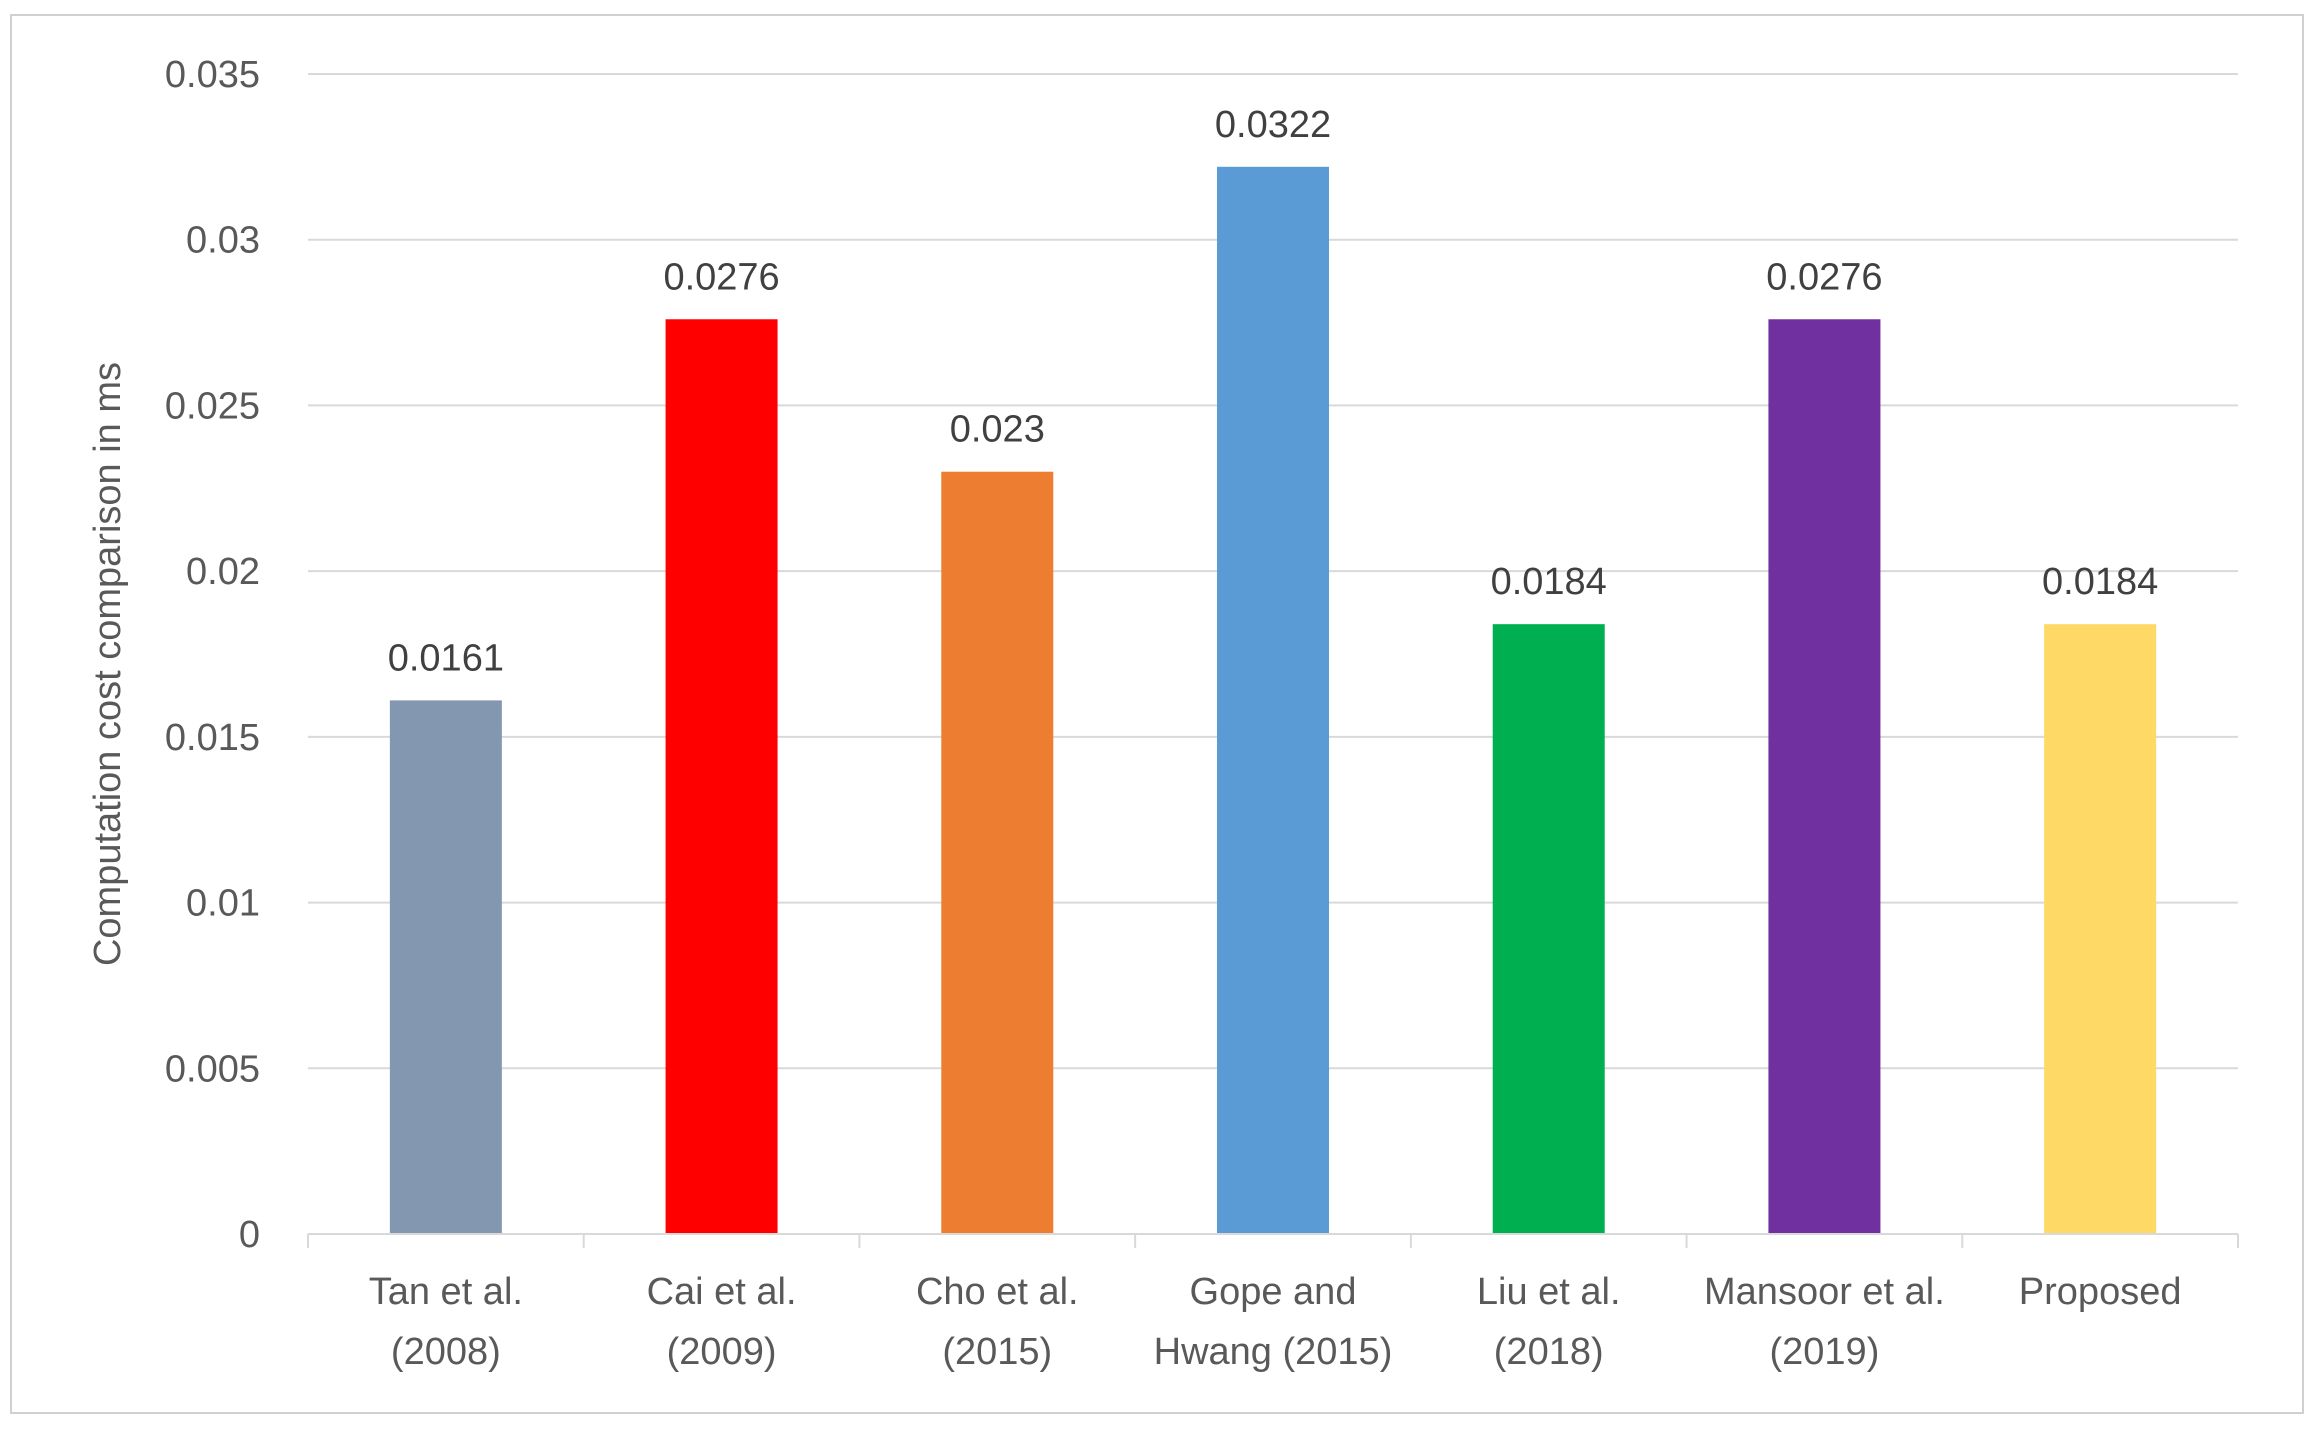 This screenshot has width=2316, height=1432. What do you see at coordinates (446, 1352) in the screenshot?
I see `x-category-label: (2008)` at bounding box center [446, 1352].